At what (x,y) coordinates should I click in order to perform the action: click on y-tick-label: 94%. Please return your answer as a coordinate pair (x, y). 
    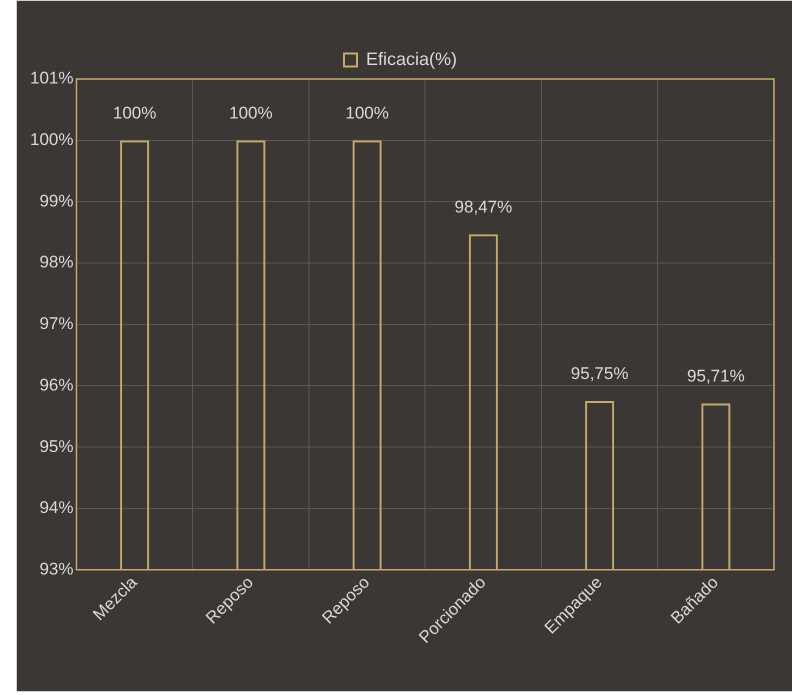
    Looking at the image, I should click on (56, 508).